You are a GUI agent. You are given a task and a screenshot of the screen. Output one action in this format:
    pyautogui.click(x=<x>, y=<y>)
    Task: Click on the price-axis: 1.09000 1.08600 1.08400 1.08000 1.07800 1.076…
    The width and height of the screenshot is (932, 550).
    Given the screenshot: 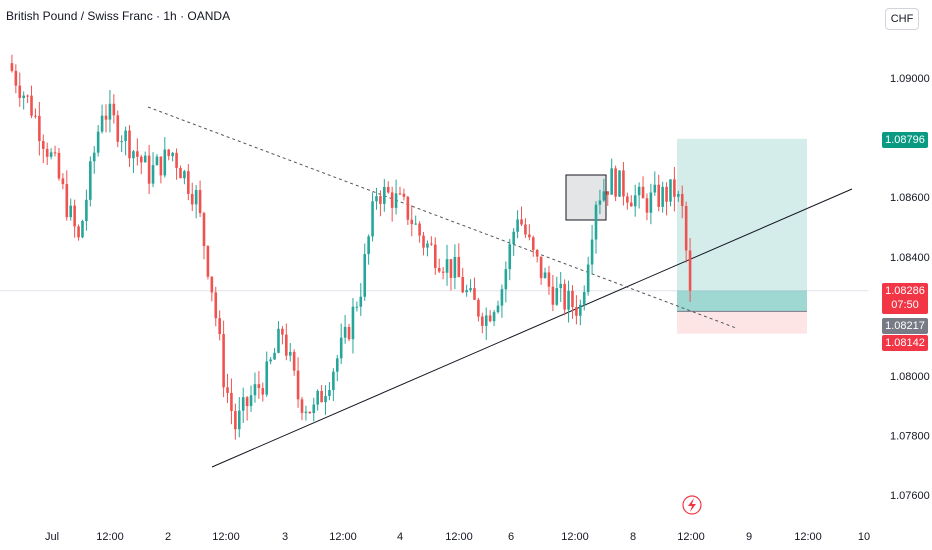 What is the action you would take?
    pyautogui.click(x=910, y=287)
    